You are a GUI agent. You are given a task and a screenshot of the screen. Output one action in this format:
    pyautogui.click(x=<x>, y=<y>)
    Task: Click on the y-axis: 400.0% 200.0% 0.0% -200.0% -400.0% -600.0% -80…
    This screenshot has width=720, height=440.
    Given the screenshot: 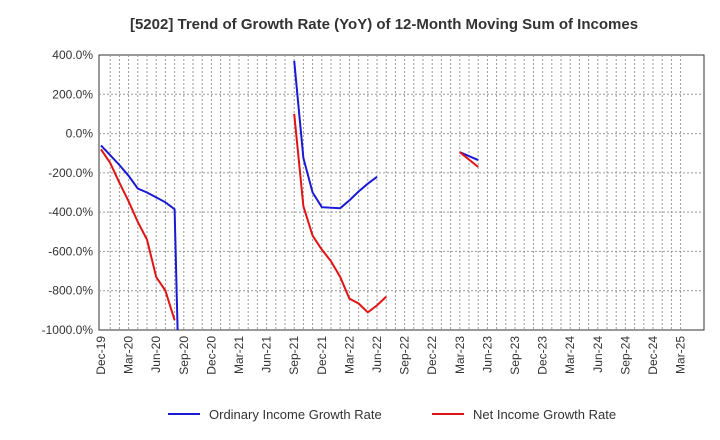 What is the action you would take?
    pyautogui.click(x=68, y=192)
    